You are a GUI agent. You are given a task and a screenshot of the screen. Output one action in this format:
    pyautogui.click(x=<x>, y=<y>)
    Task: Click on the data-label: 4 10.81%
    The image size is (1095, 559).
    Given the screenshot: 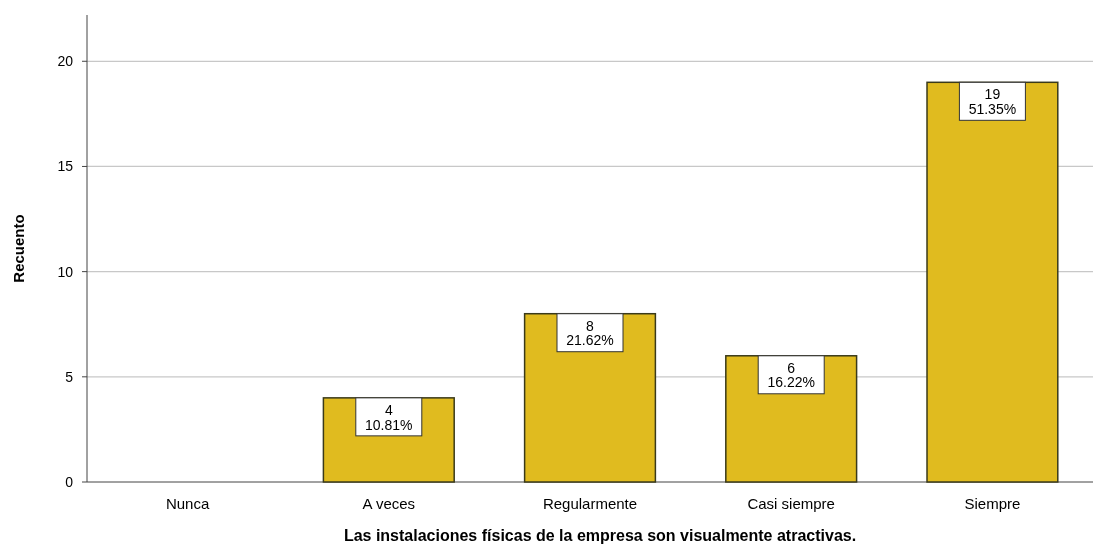 What is the action you would take?
    pyautogui.click(x=389, y=417)
    